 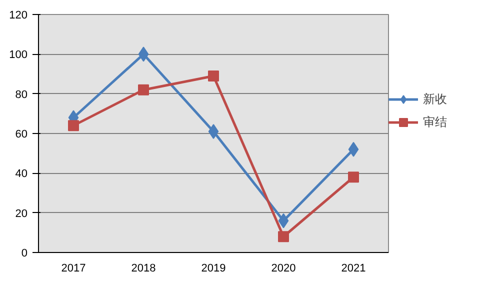 What do you see at coordinates (143, 268) in the screenshot?
I see `x-tick-label: 2018` at bounding box center [143, 268].